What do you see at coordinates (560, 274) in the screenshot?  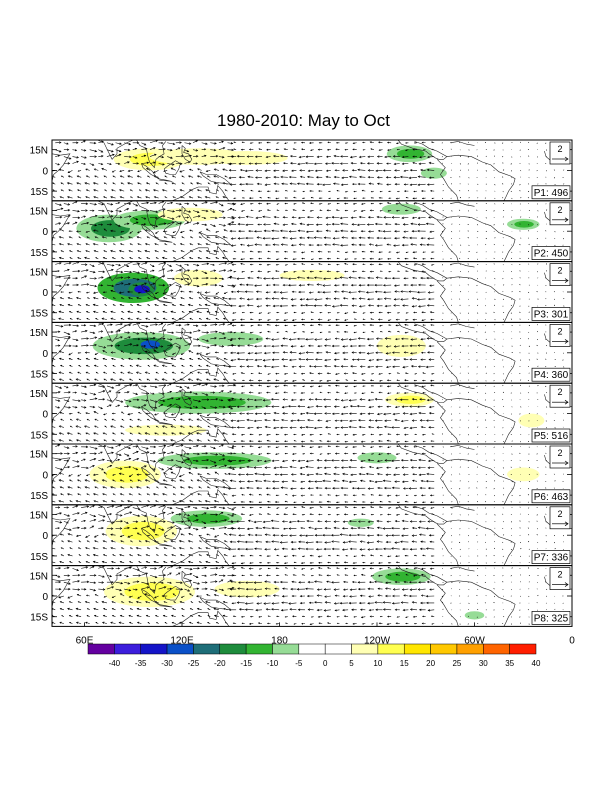 I see `reference-vector-box` at bounding box center [560, 274].